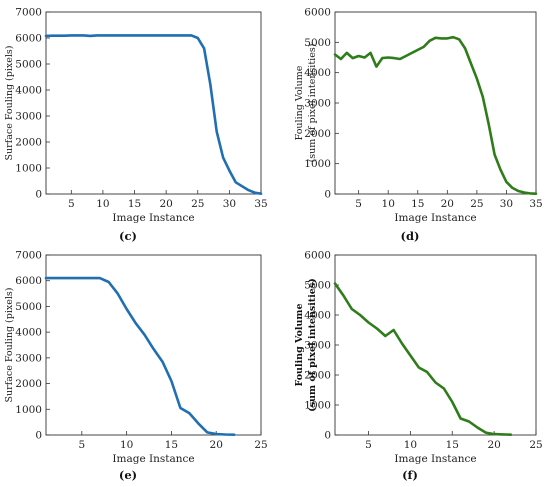 This screenshot has height=487, width=550. I want to click on panel-caption: (e), so click(128, 475).